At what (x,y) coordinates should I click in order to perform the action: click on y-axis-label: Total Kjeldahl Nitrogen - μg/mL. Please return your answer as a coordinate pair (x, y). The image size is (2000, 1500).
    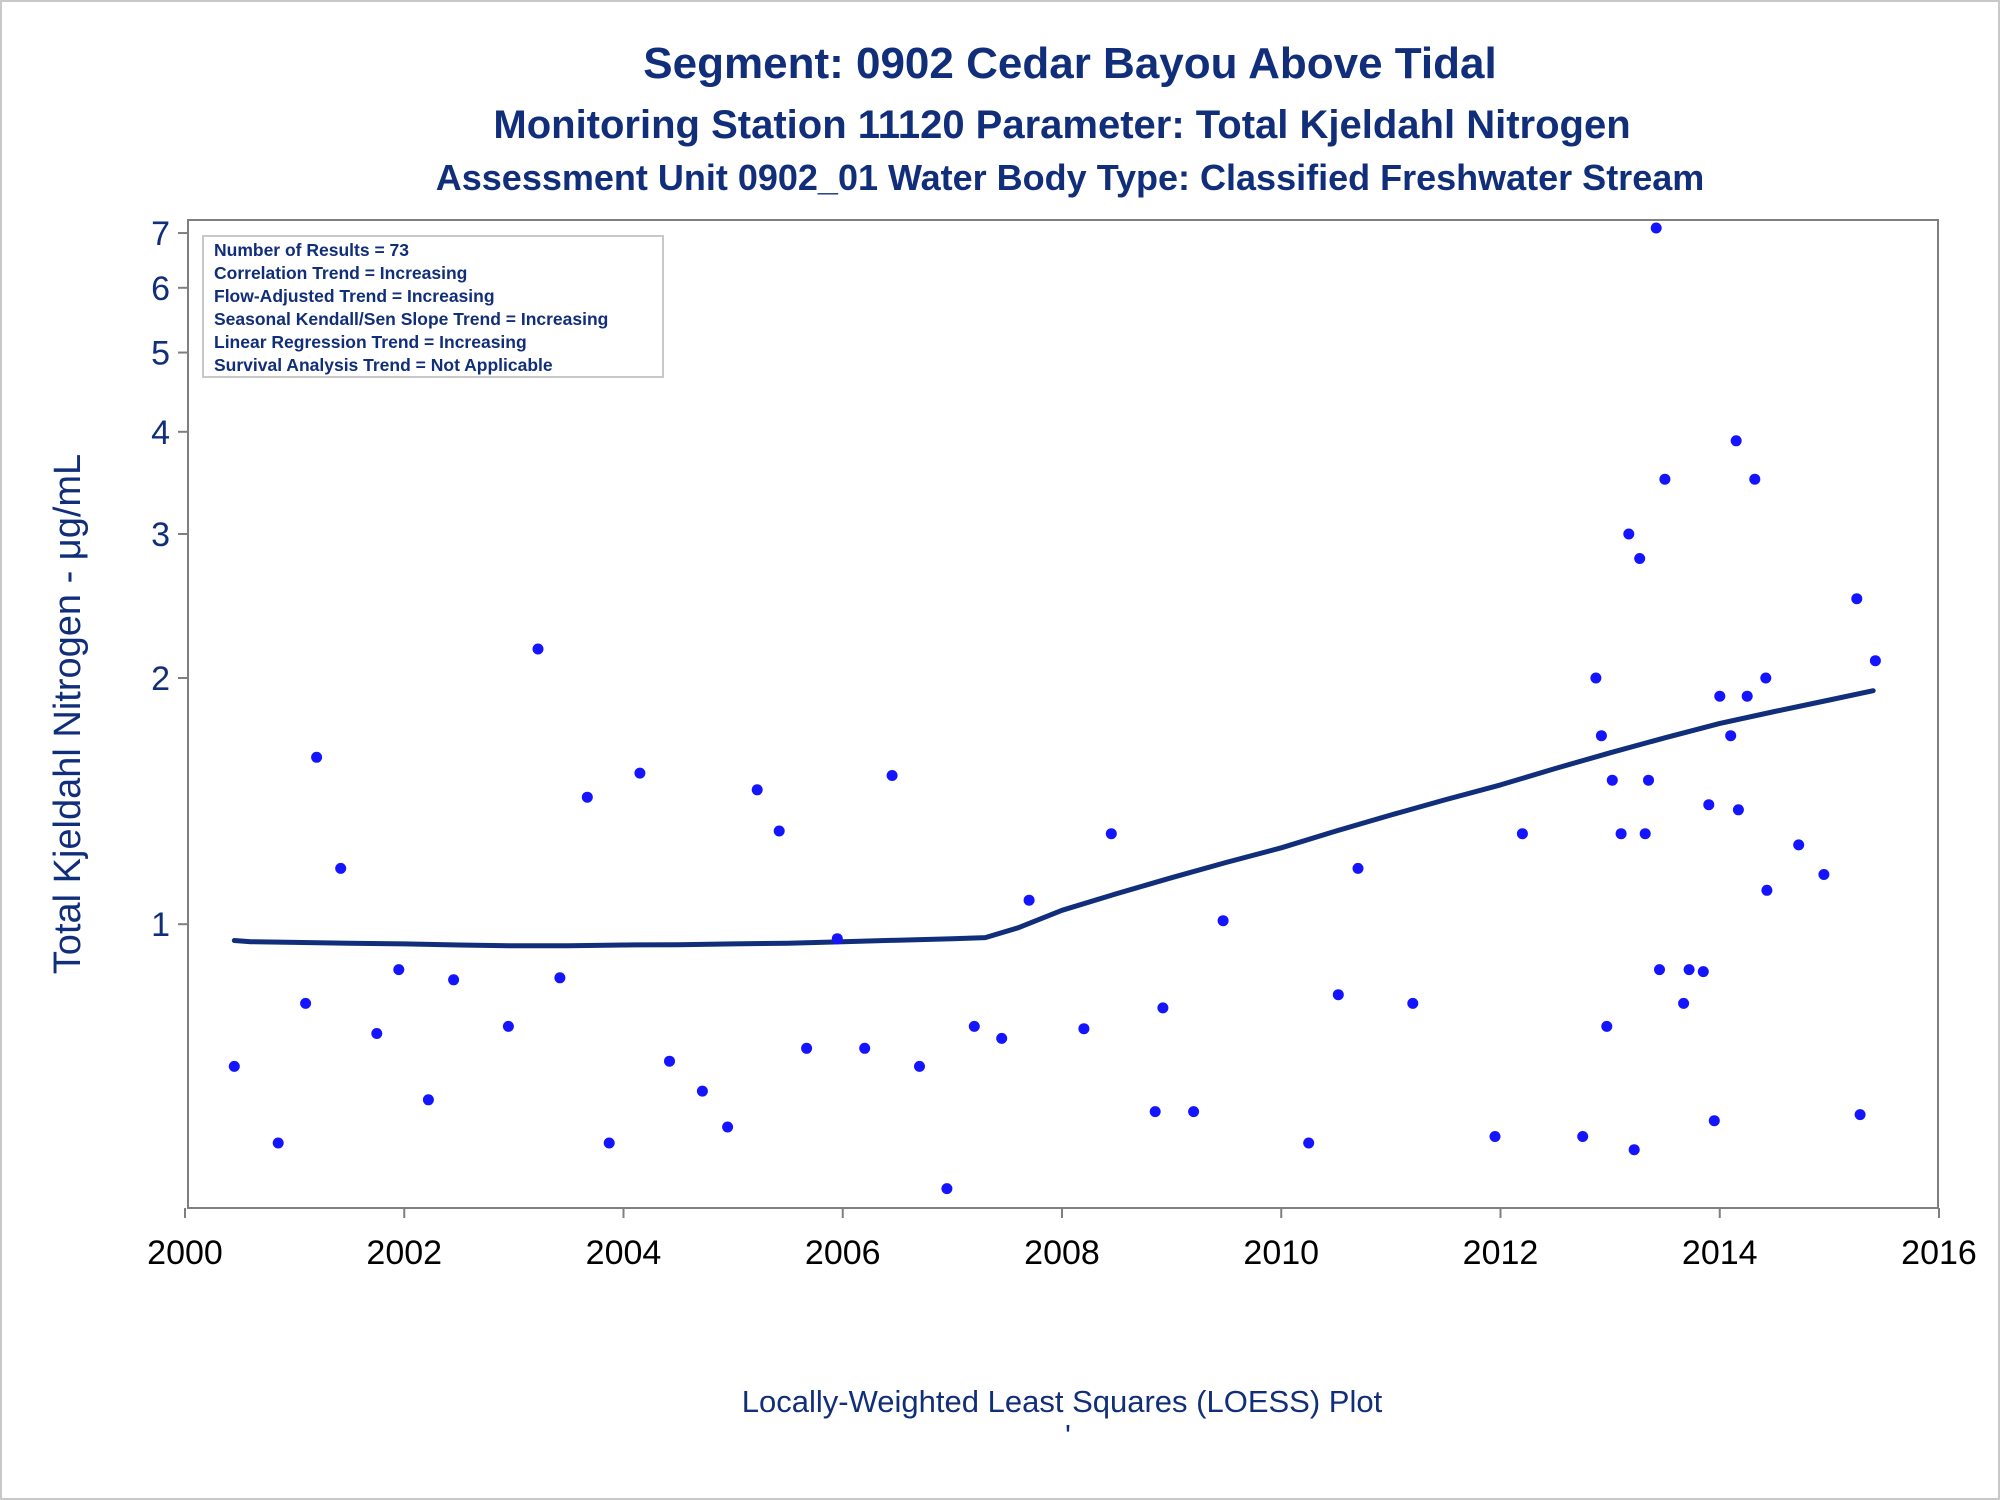
    Looking at the image, I should click on (68, 714).